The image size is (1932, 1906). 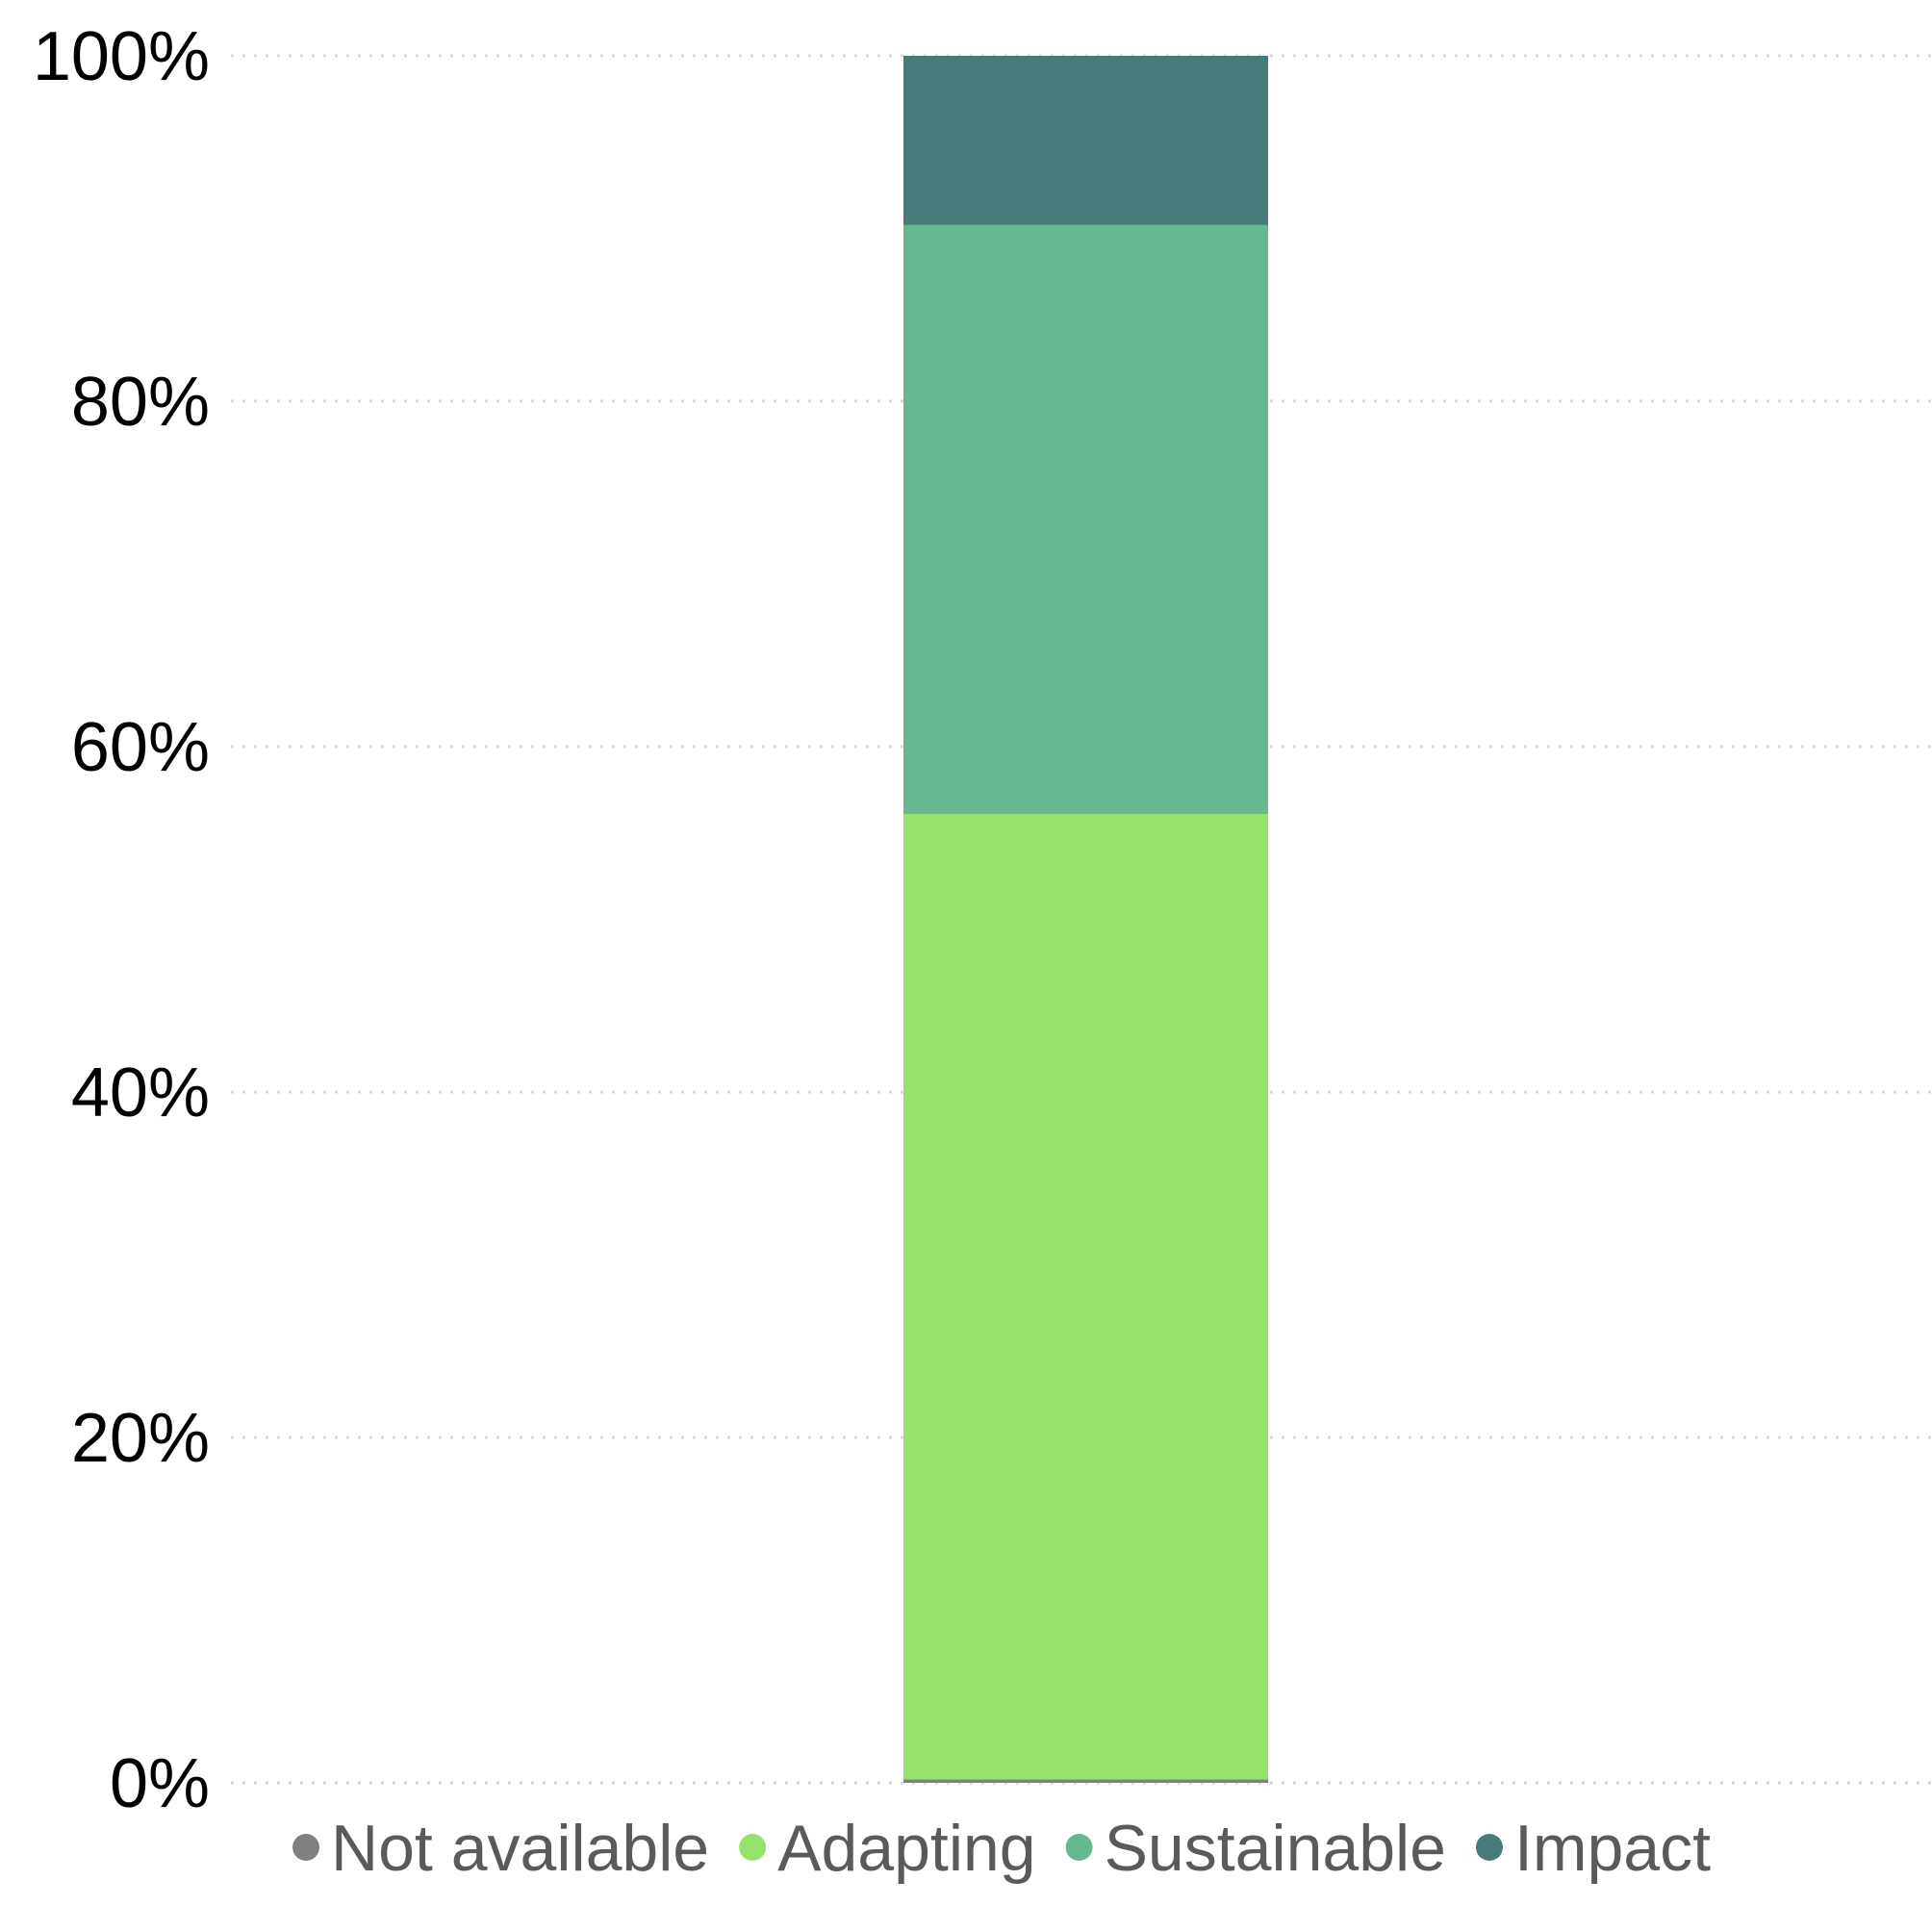 I want to click on bar-segment-sustainable, so click(x=1085, y=520).